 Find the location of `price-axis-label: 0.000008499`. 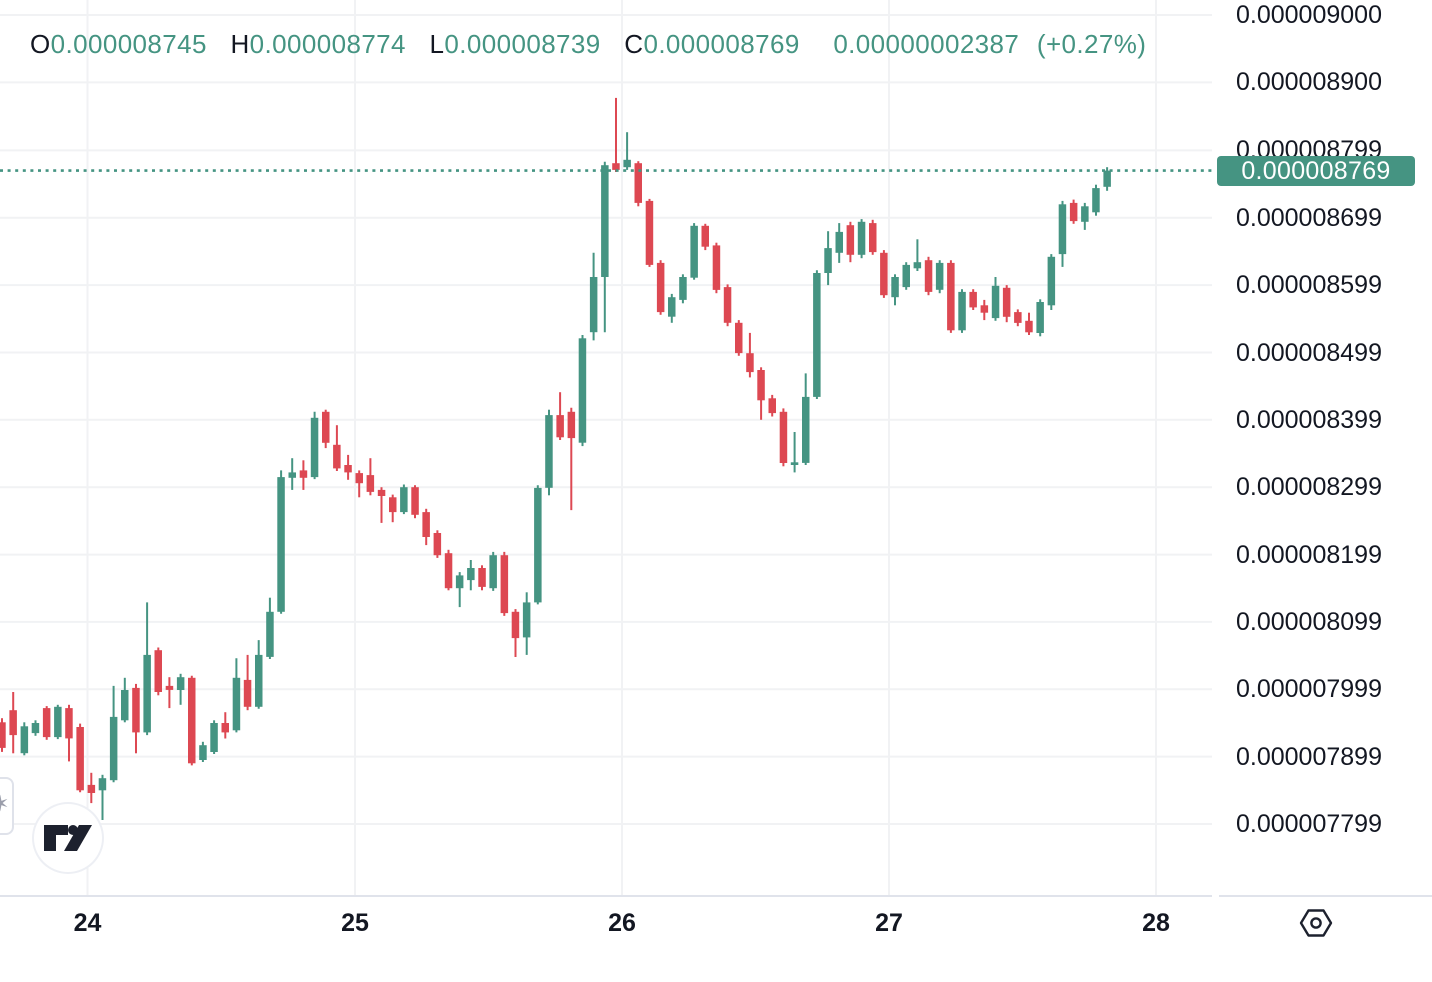

price-axis-label: 0.000008499 is located at coordinates (1309, 352).